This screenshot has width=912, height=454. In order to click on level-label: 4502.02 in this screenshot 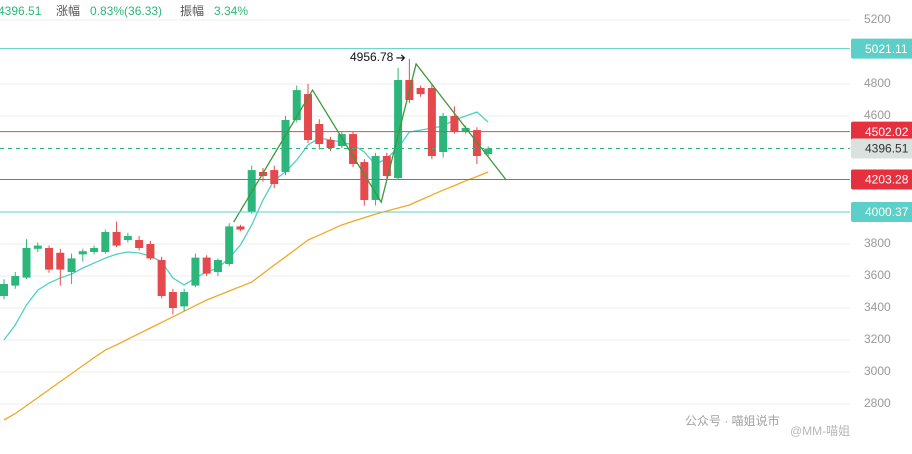, I will do `click(887, 132)`.